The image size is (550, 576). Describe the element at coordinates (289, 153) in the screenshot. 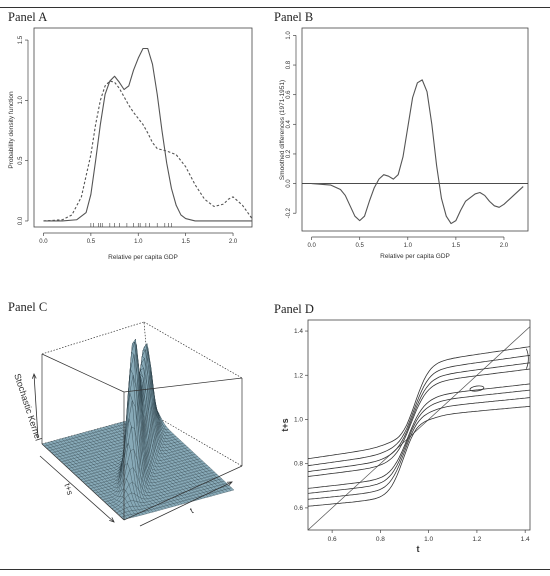

I see `panel-b-y-tick-label: 0.2` at that location.